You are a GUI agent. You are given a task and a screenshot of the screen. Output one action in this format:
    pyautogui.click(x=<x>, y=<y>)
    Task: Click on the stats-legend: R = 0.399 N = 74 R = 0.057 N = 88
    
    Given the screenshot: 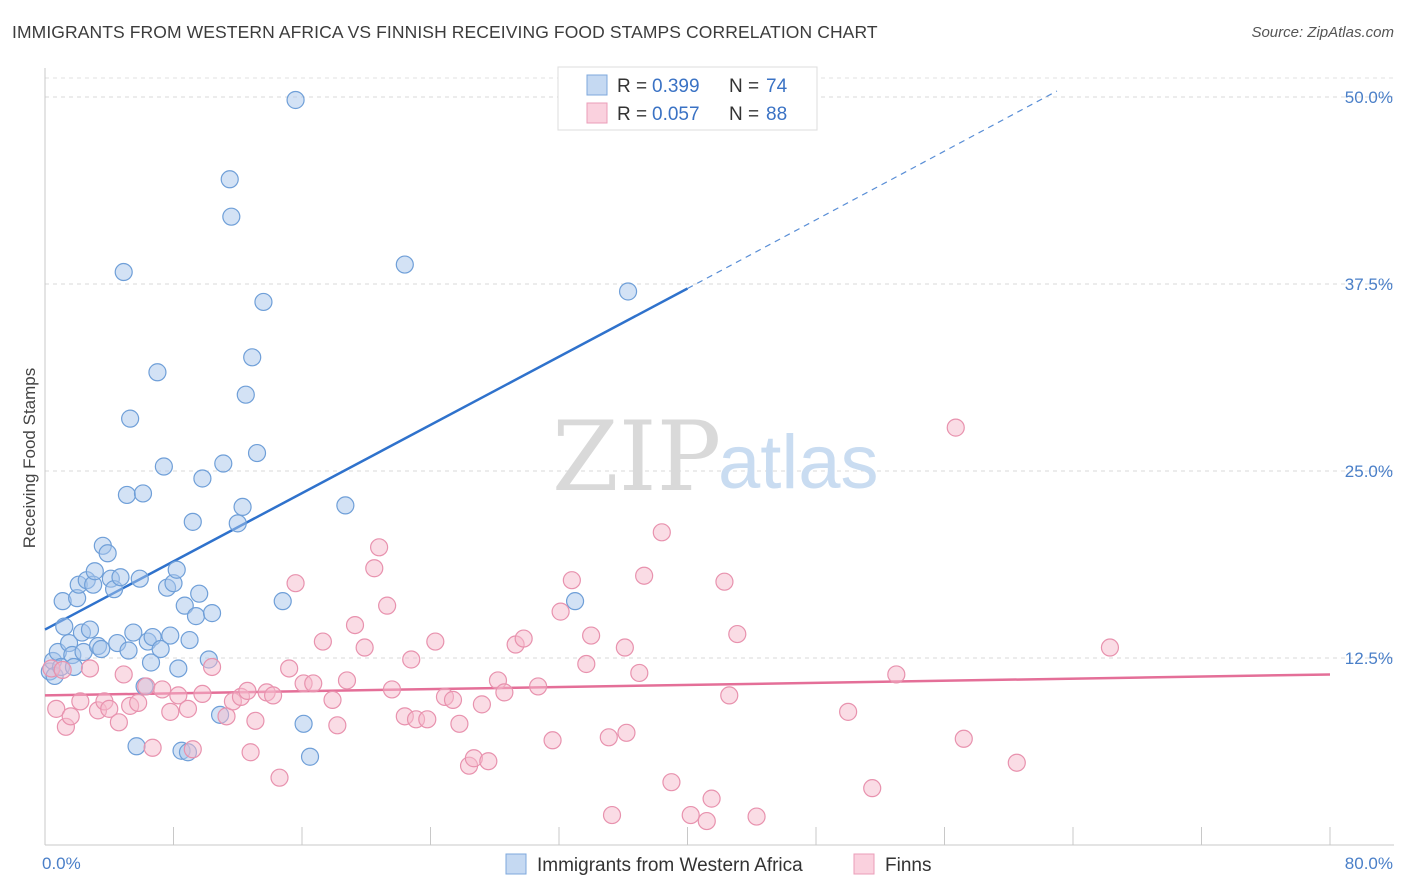 What is the action you would take?
    pyautogui.click(x=687, y=98)
    